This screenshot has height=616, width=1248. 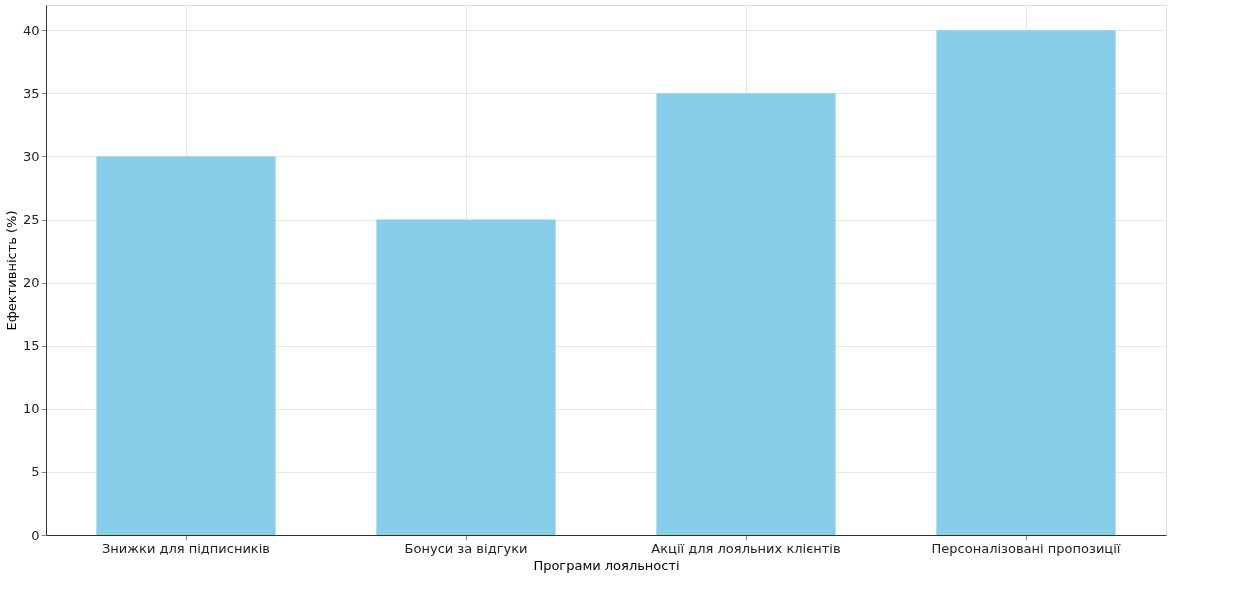 What do you see at coordinates (11, 270) in the screenshot?
I see `y-axis-title: Ефективність (%)` at bounding box center [11, 270].